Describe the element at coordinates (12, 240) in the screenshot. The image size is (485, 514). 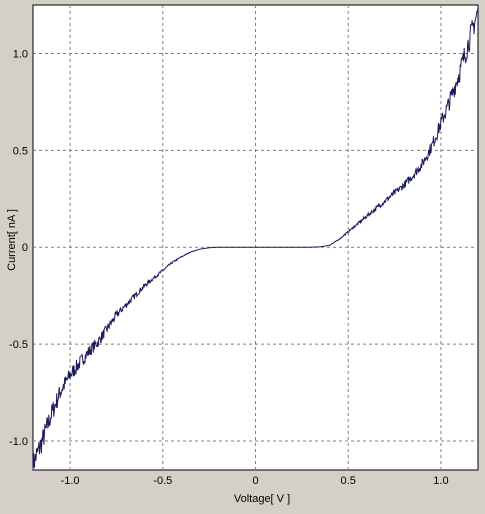
I see `y-axis-label: Current[ nA ]` at that location.